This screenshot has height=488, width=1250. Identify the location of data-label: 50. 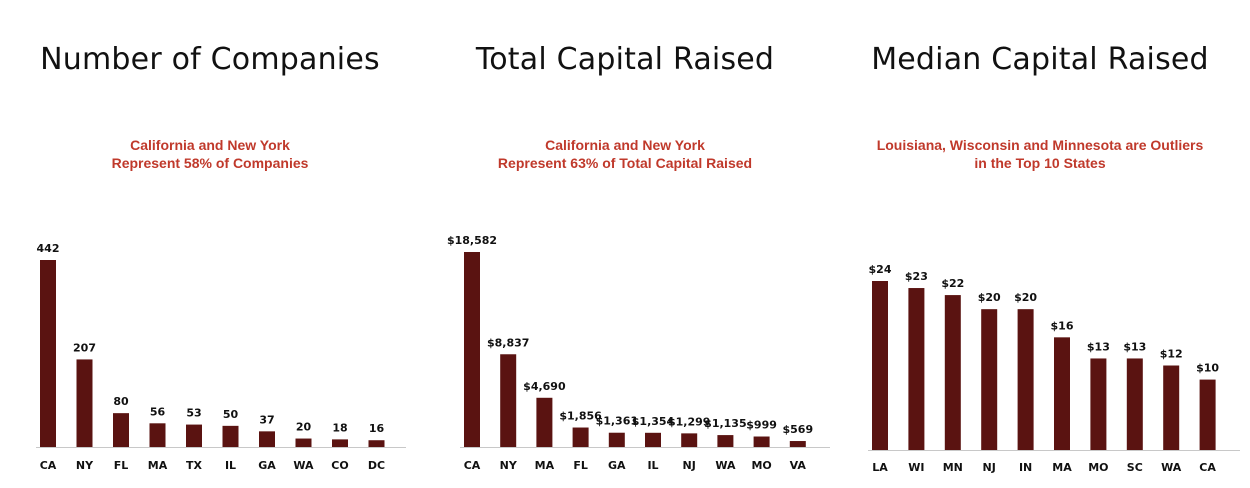
(231, 414).